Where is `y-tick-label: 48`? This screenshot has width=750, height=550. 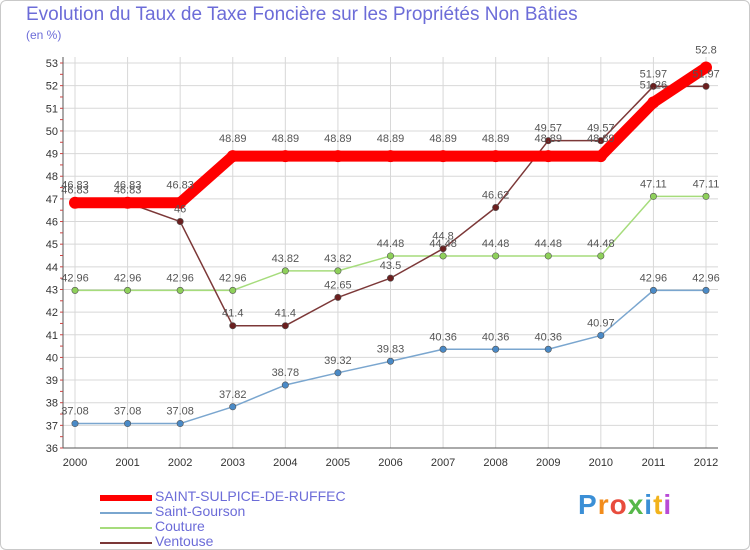
y-tick-label: 48 is located at coordinates (52, 177).